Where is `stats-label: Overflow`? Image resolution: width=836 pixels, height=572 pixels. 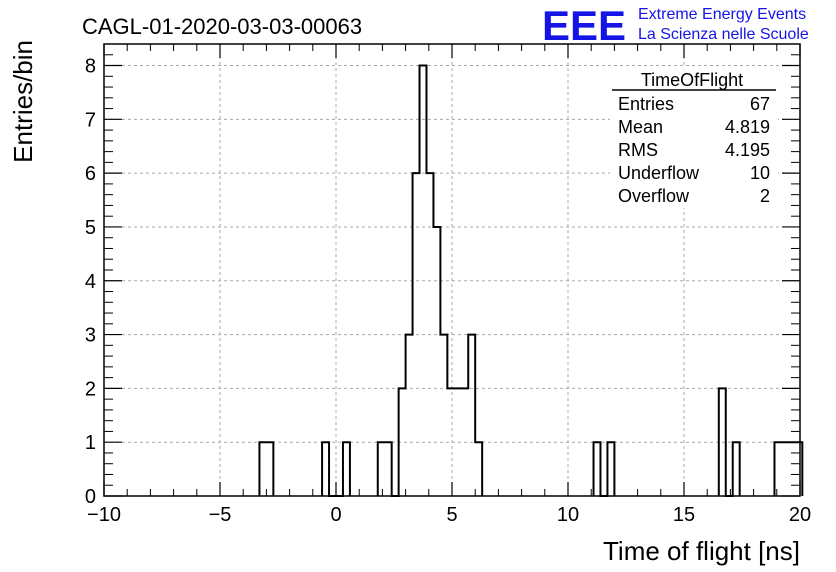 stats-label: Overflow is located at coordinates (654, 196).